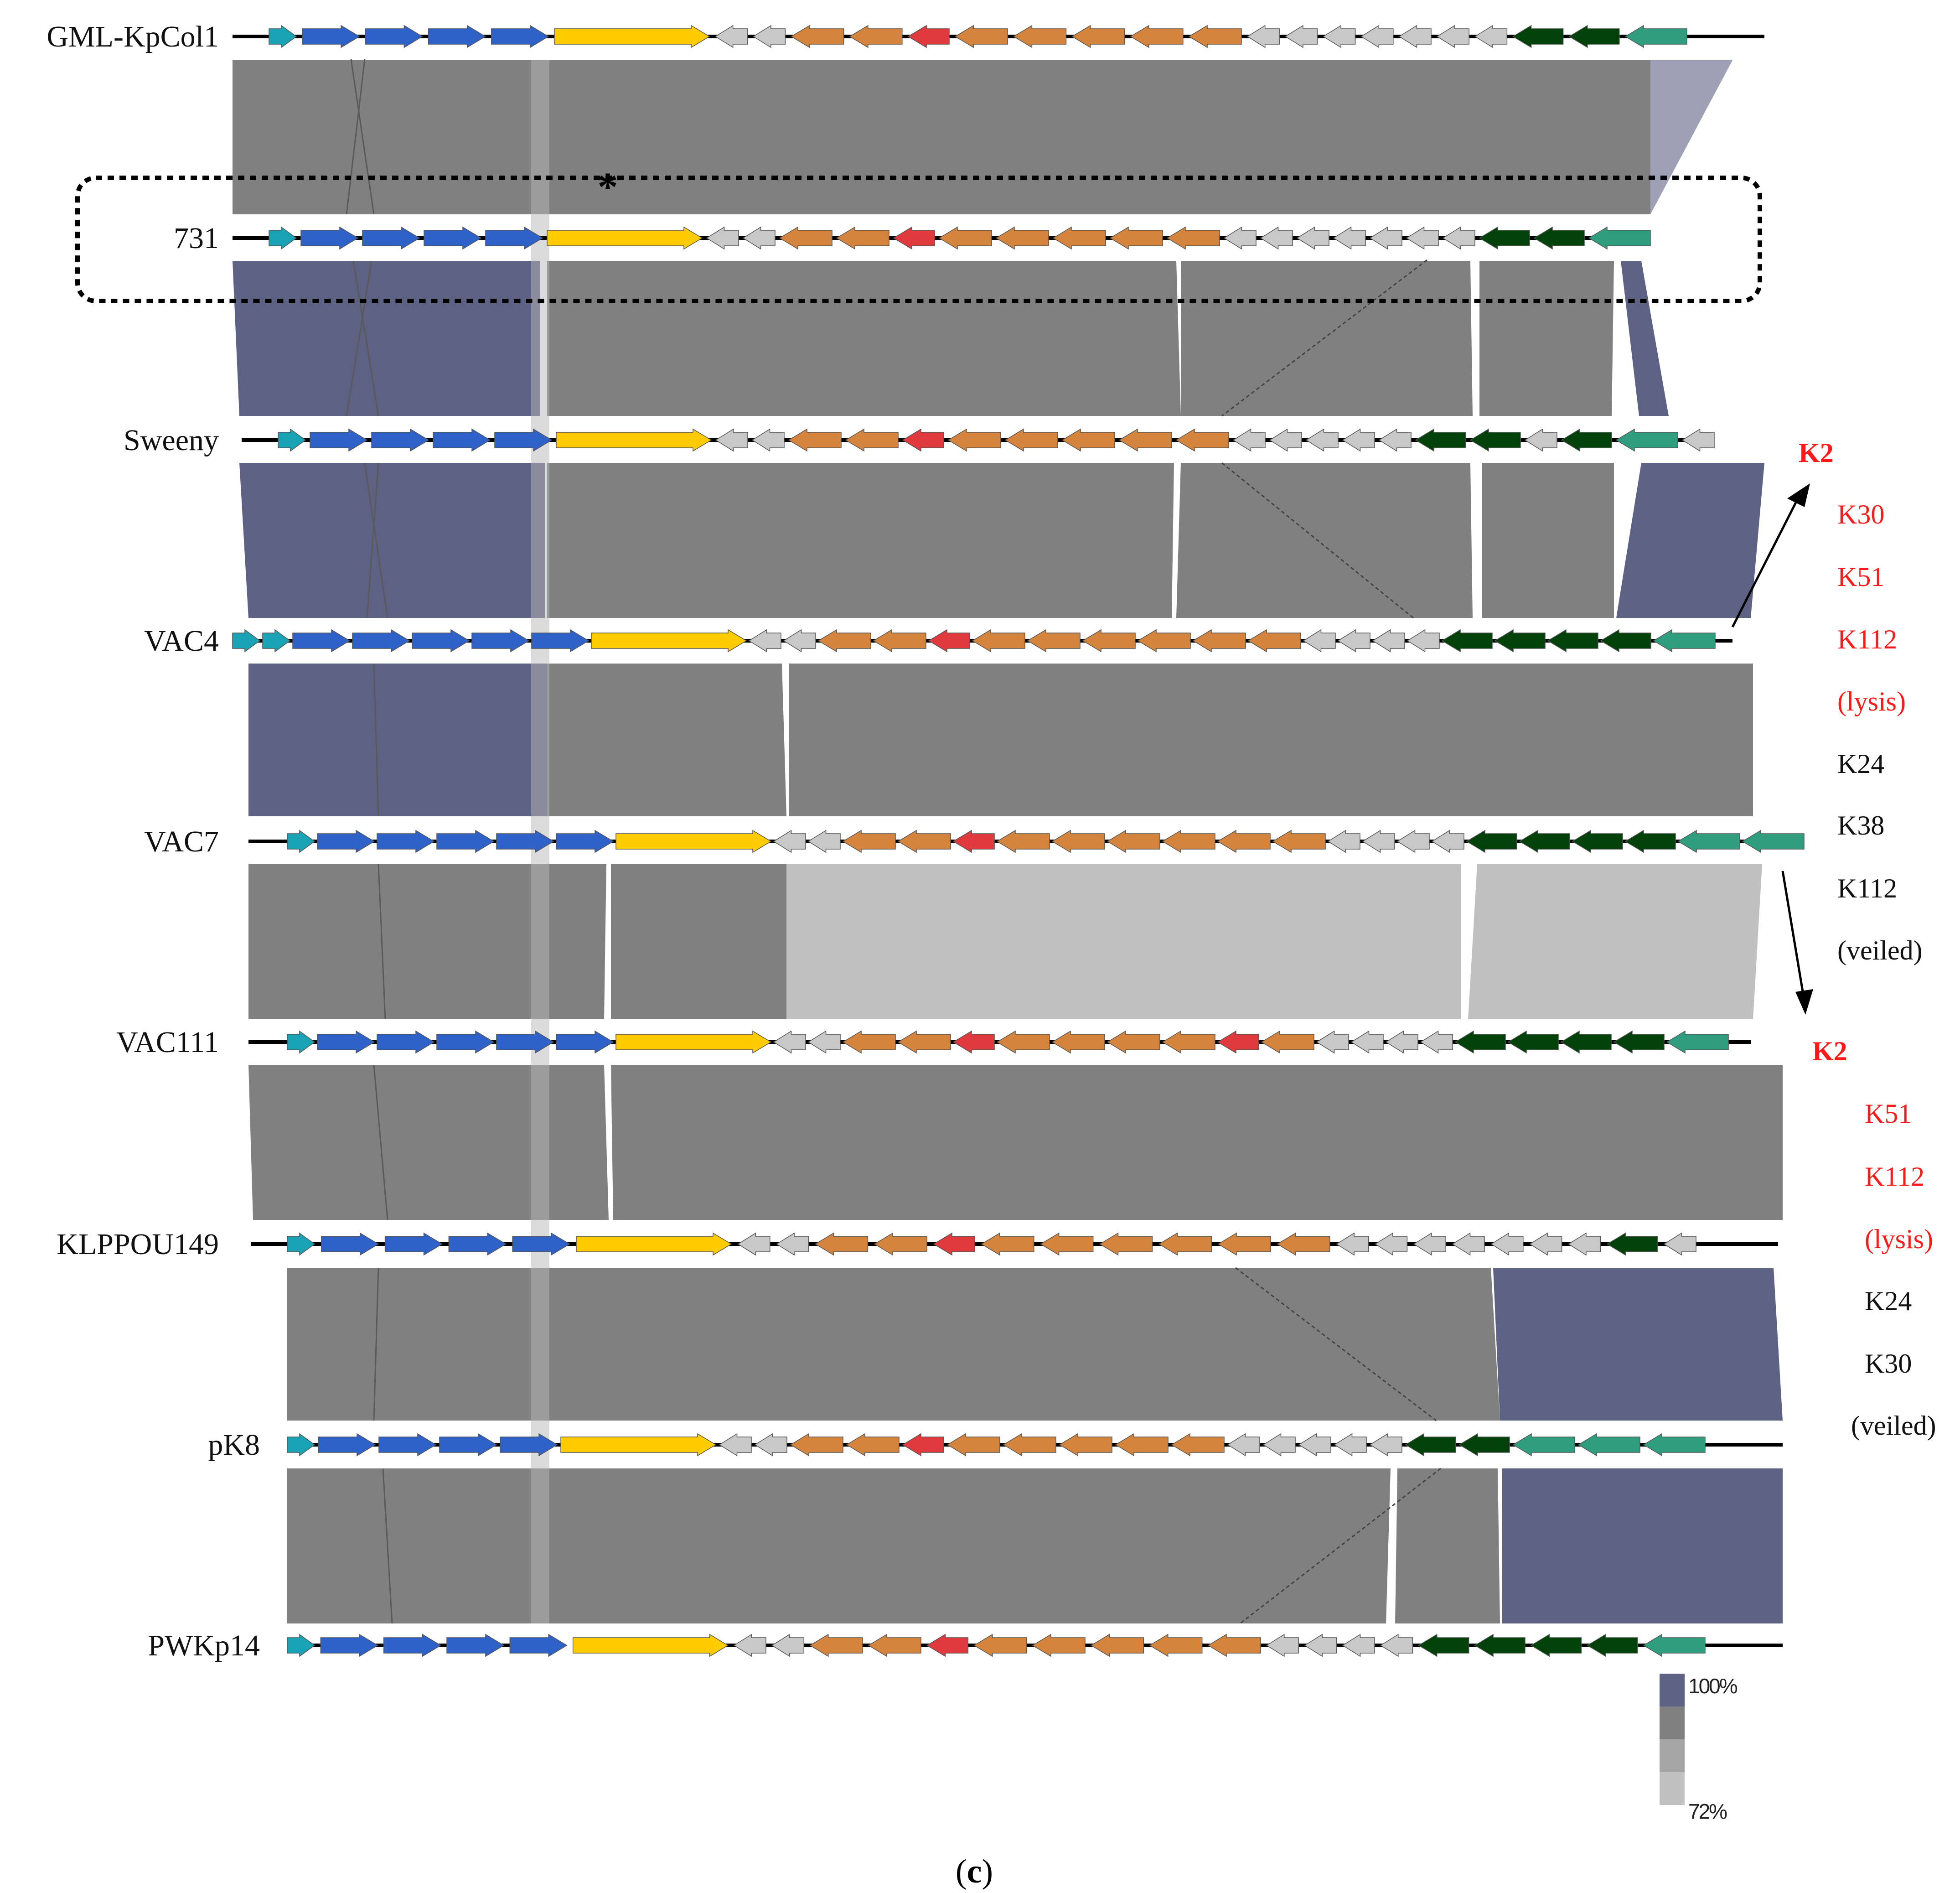 This screenshot has width=1960, height=1893. What do you see at coordinates (1893, 1426) in the screenshot?
I see `serotype-annotation: (veiled)` at bounding box center [1893, 1426].